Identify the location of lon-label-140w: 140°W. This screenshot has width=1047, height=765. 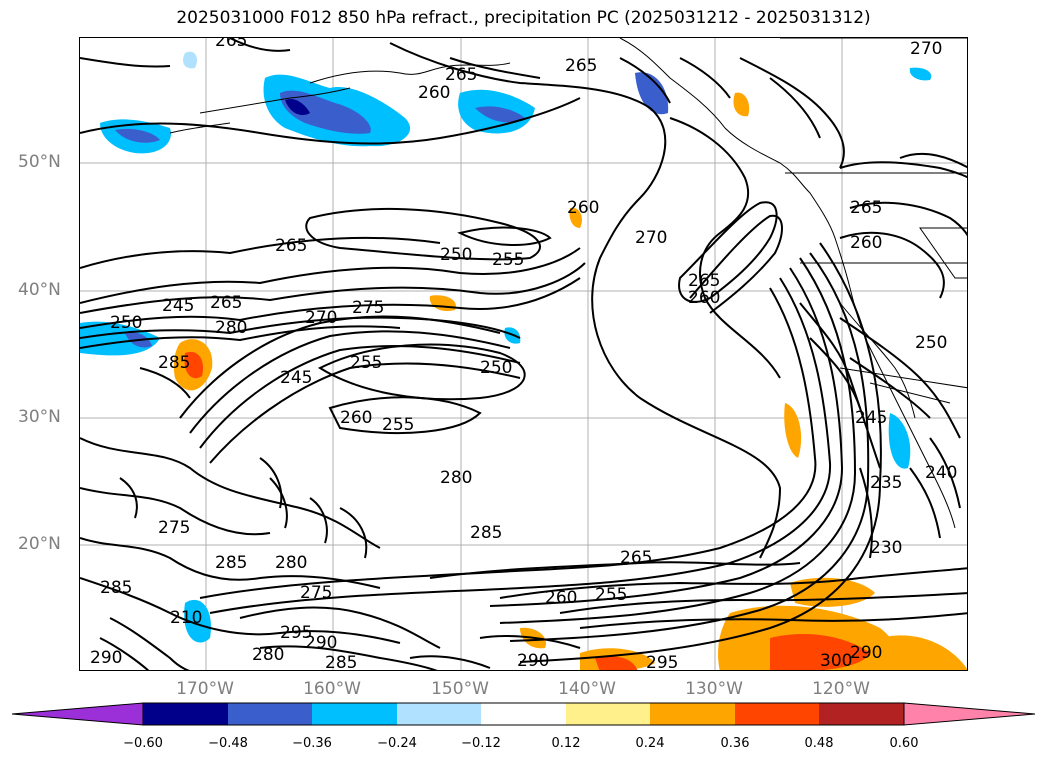
(587, 689).